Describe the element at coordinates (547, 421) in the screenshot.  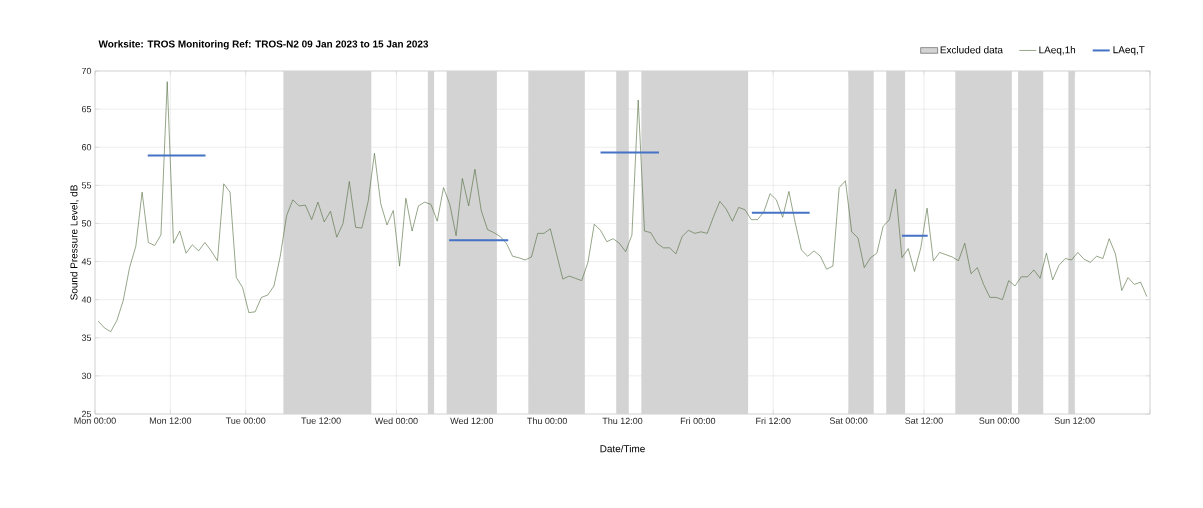
I see `x-tick-label: Thu 00:00` at that location.